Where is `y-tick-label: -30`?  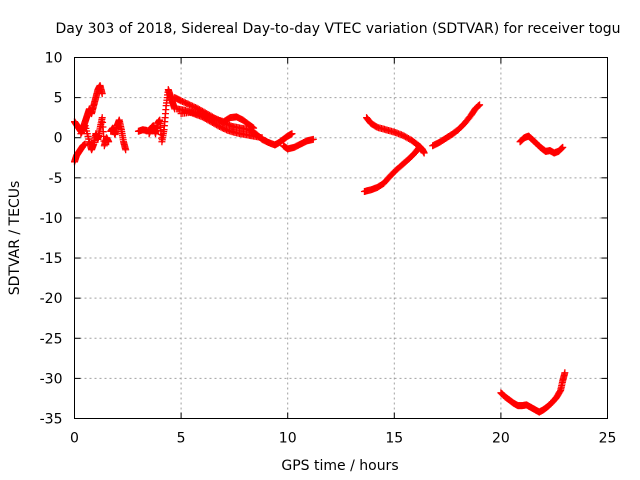 y-tick-label: -30 is located at coordinates (51, 379).